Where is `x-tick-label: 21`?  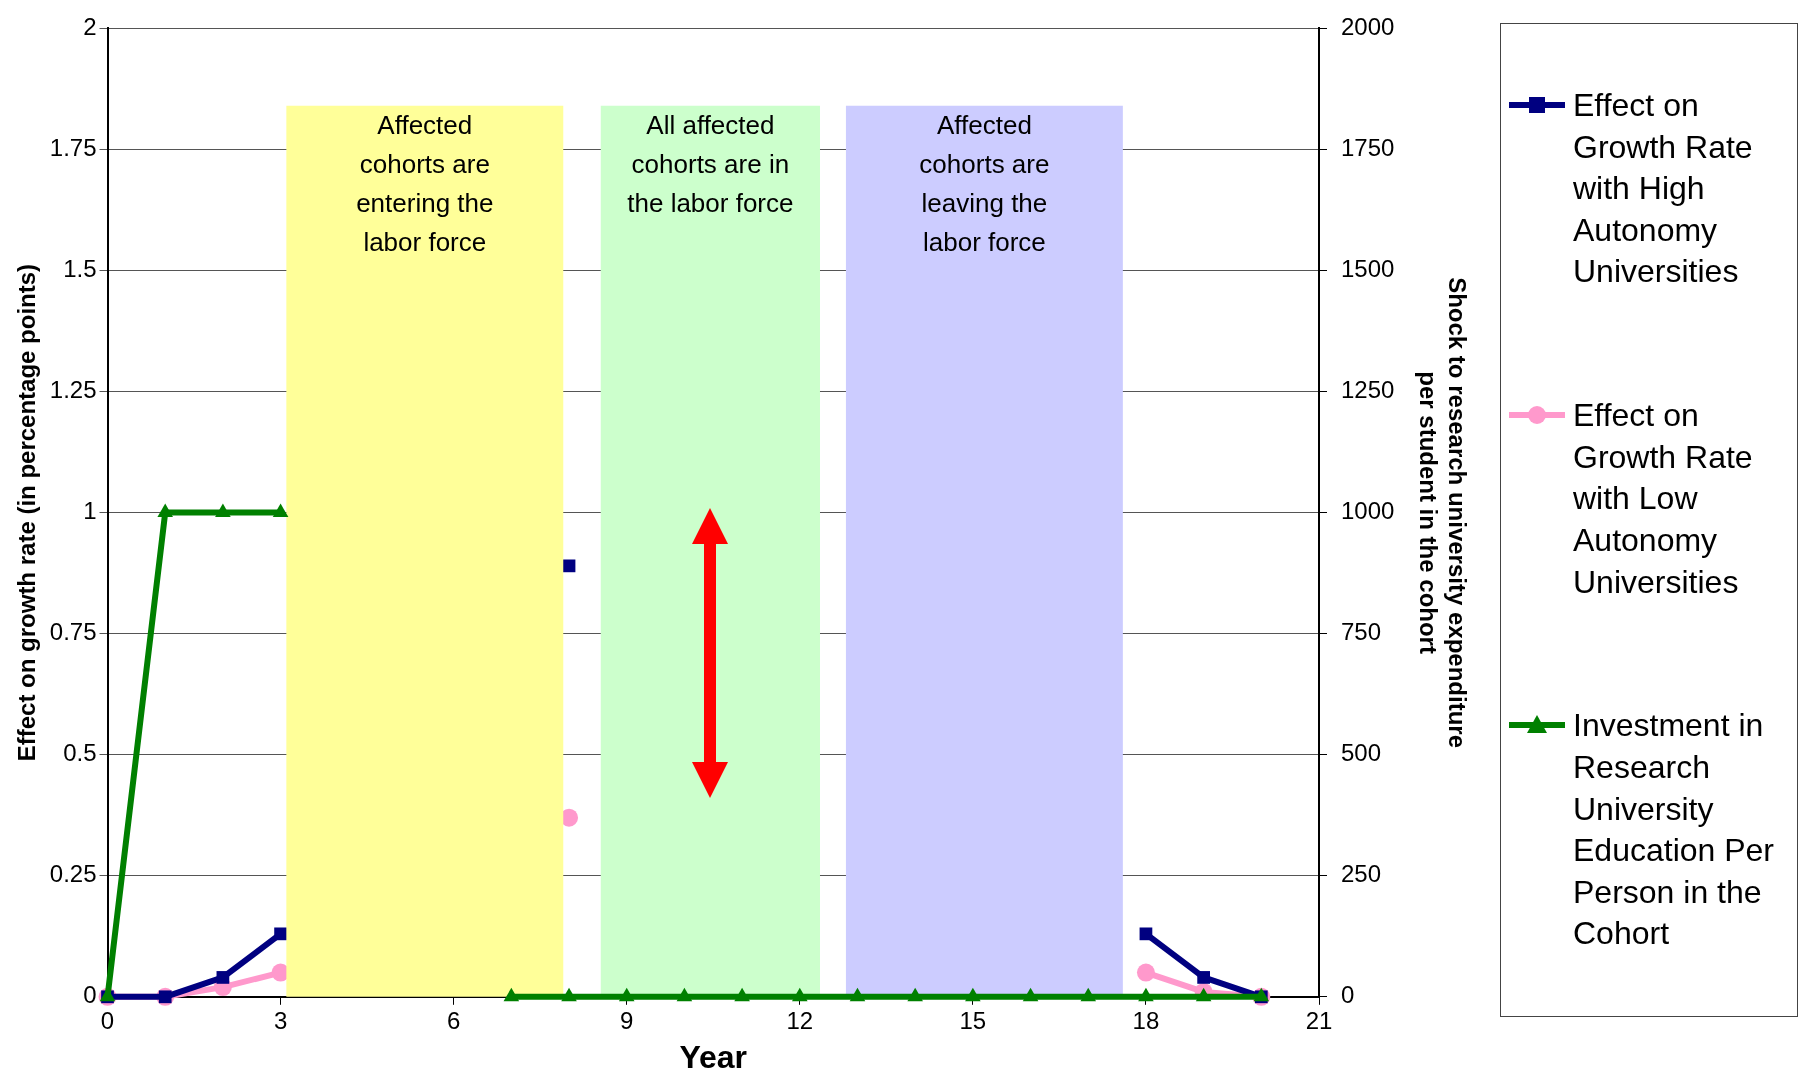 x-tick-label: 21 is located at coordinates (1319, 1020).